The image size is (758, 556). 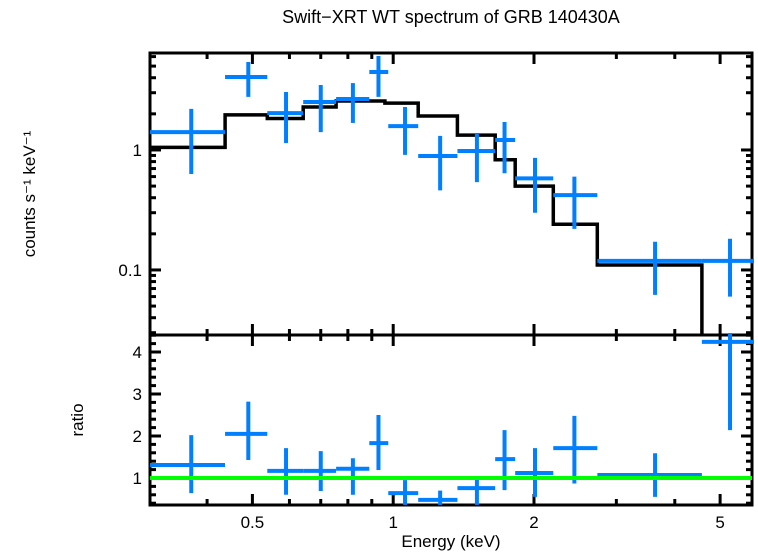 What do you see at coordinates (137, 352) in the screenshot?
I see `svg-text: 4` at bounding box center [137, 352].